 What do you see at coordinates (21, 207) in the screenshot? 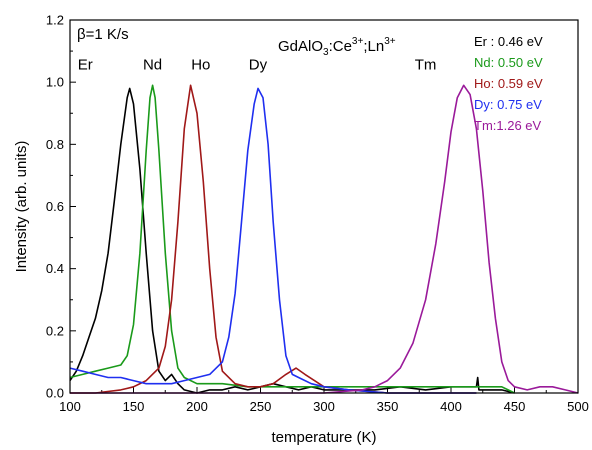
I see `y-axis-title: Intensity (arb. units)` at bounding box center [21, 207].